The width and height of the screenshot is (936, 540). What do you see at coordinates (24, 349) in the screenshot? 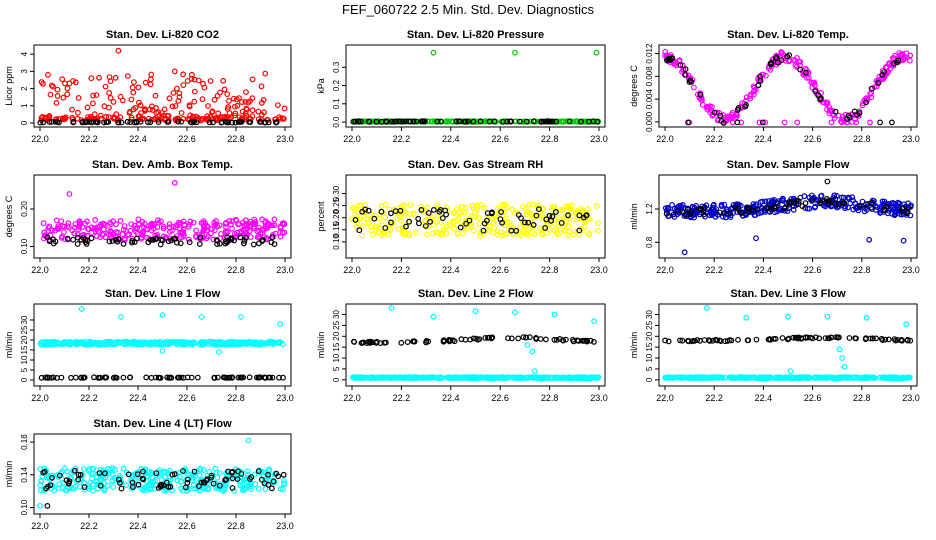
I see `y-tick-label: 15` at bounding box center [24, 349].